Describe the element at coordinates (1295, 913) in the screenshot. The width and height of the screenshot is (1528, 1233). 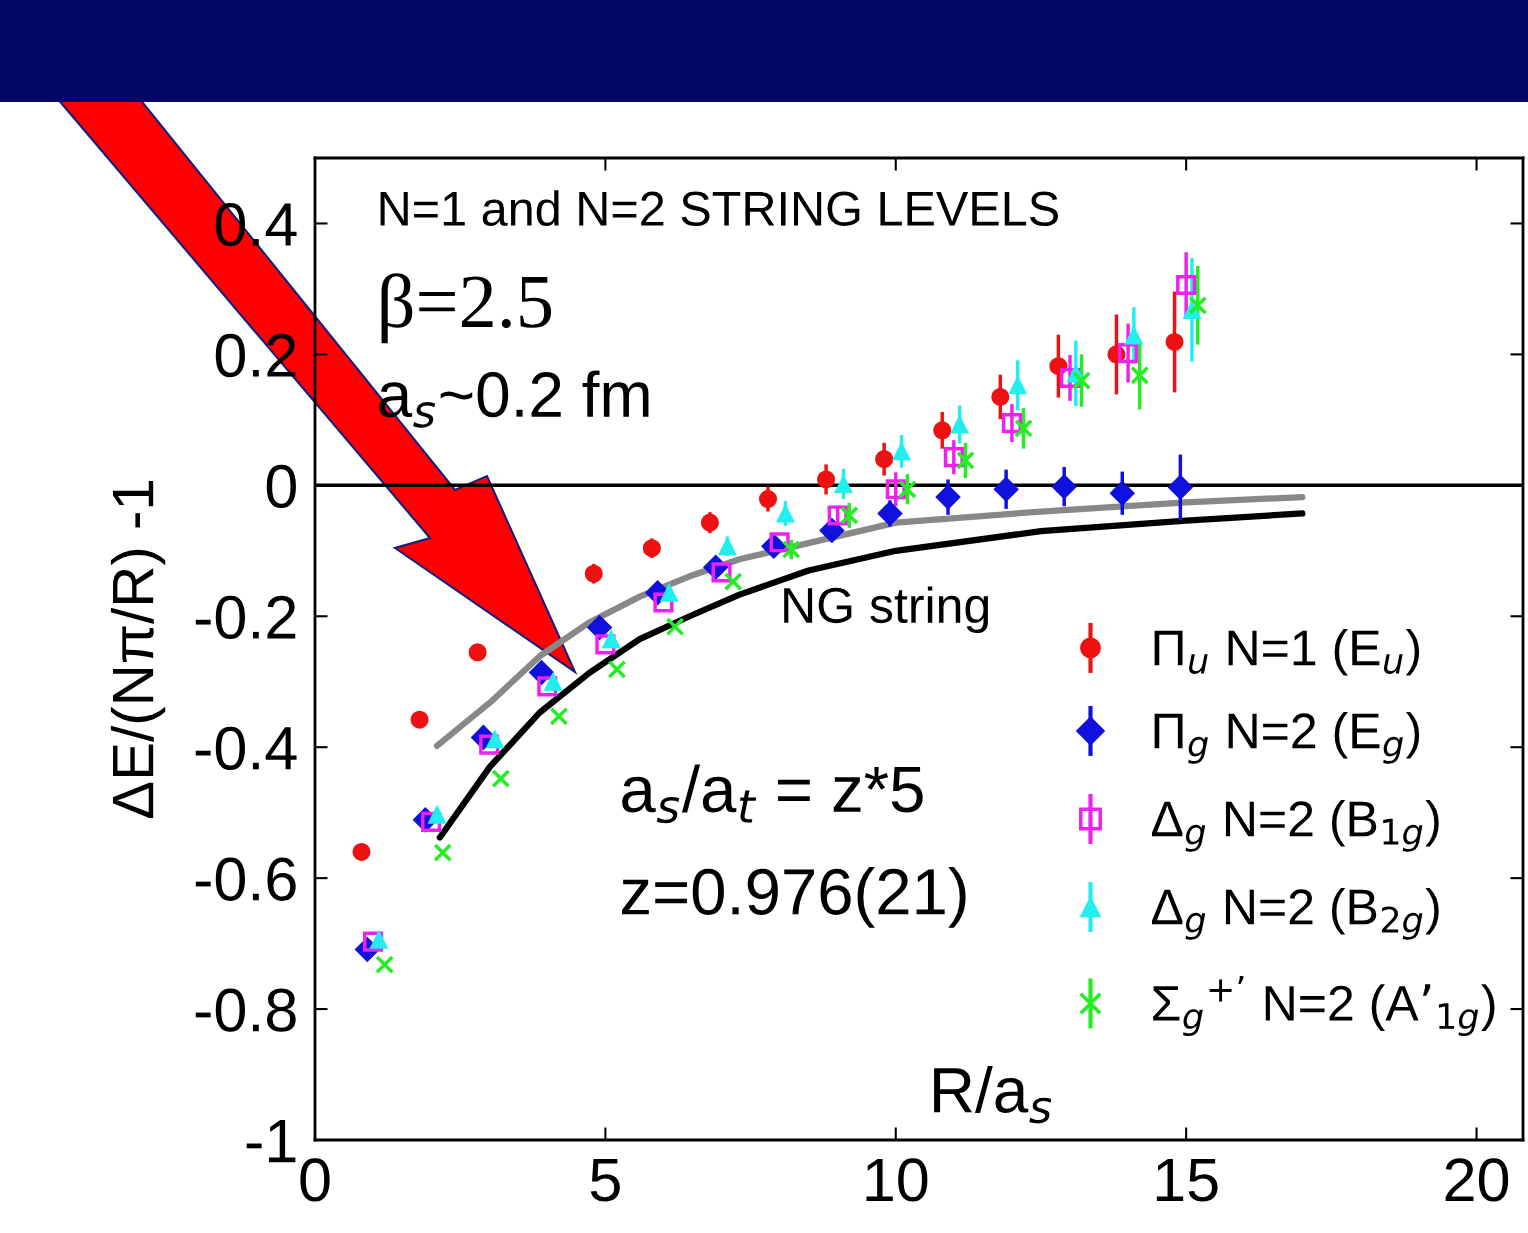
I see `legend-label: Δ$_{g}$ N=2 (B$_{2g}$)` at that location.